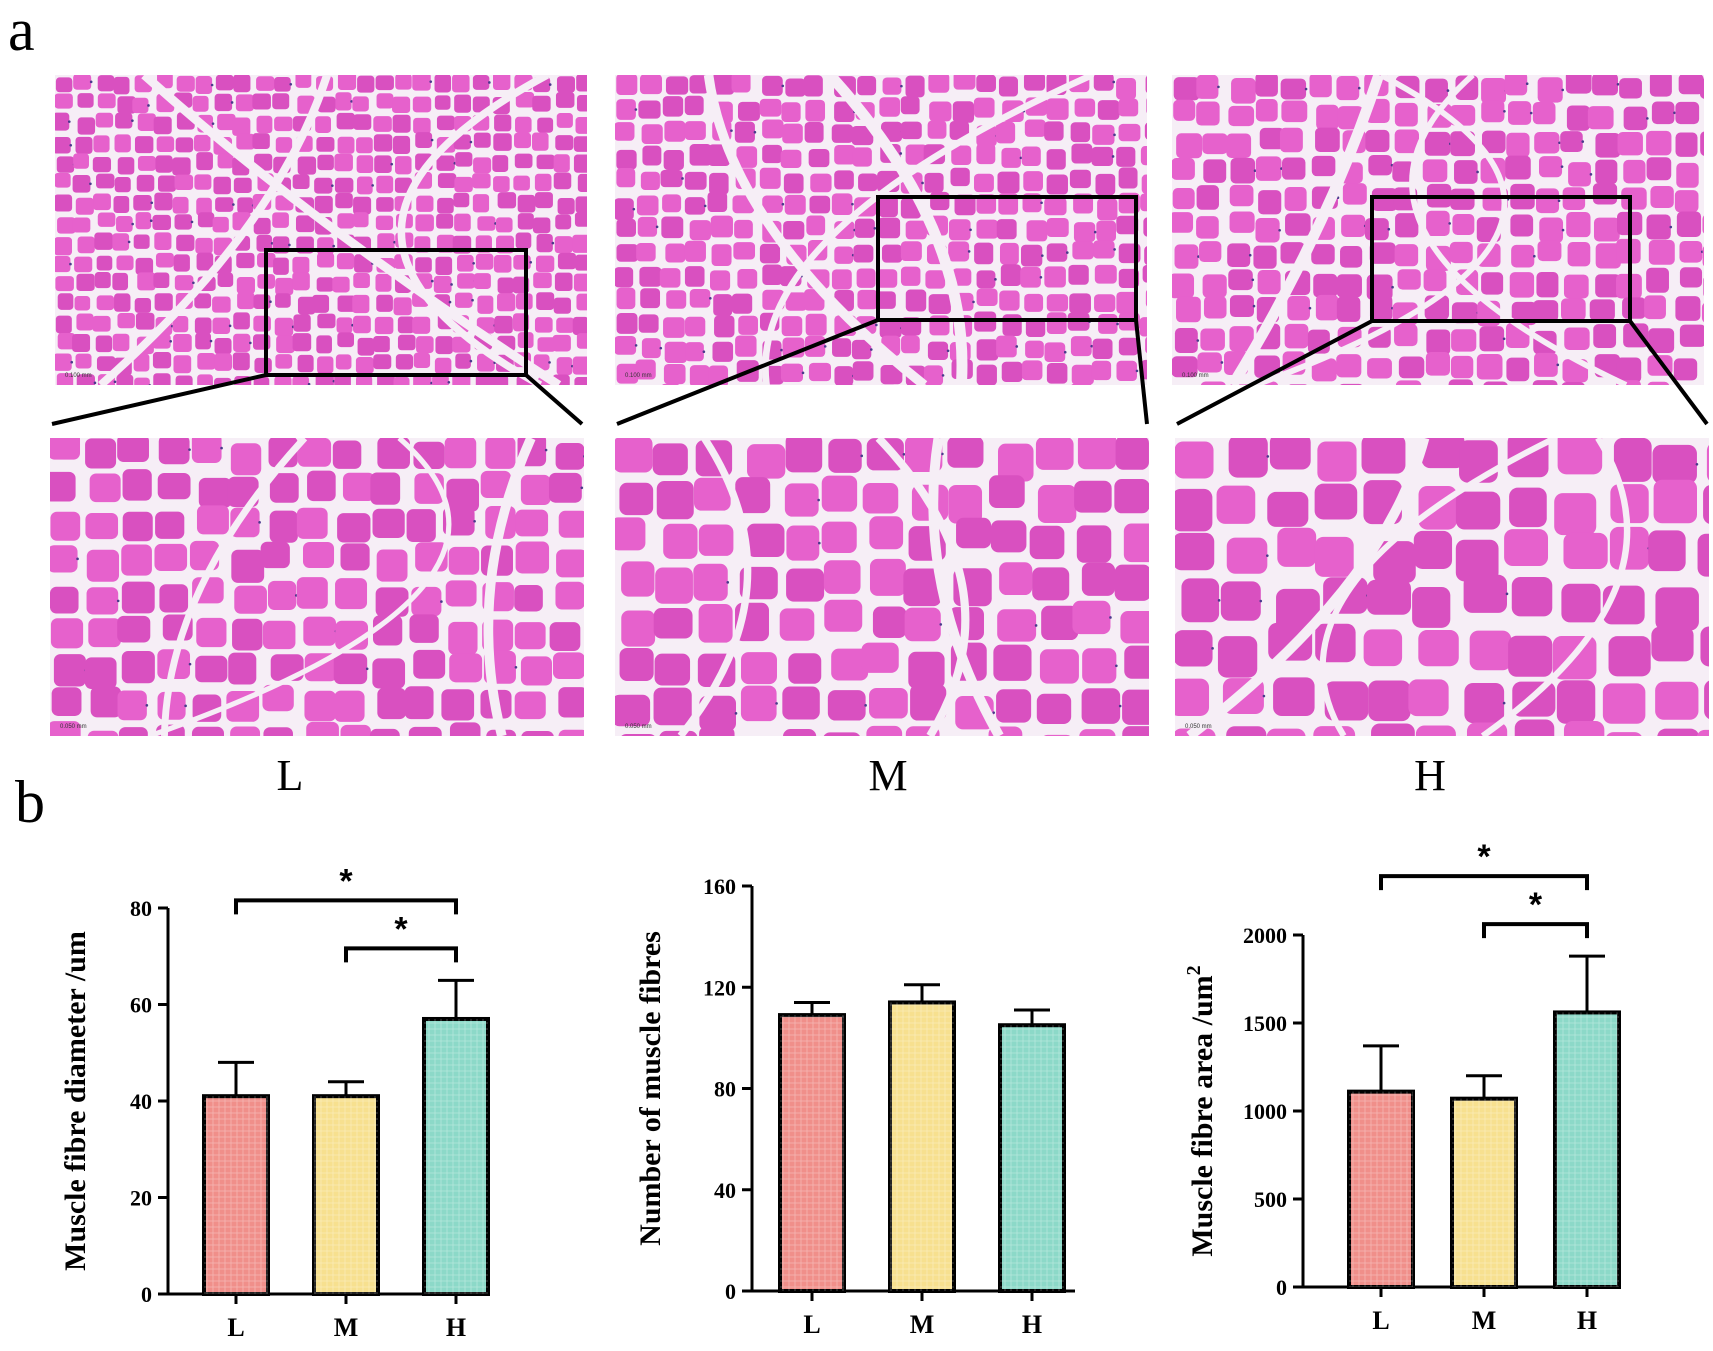 This screenshot has height=1351, width=1713. What do you see at coordinates (1430, 775) in the screenshot?
I see `group-label-h: H` at bounding box center [1430, 775].